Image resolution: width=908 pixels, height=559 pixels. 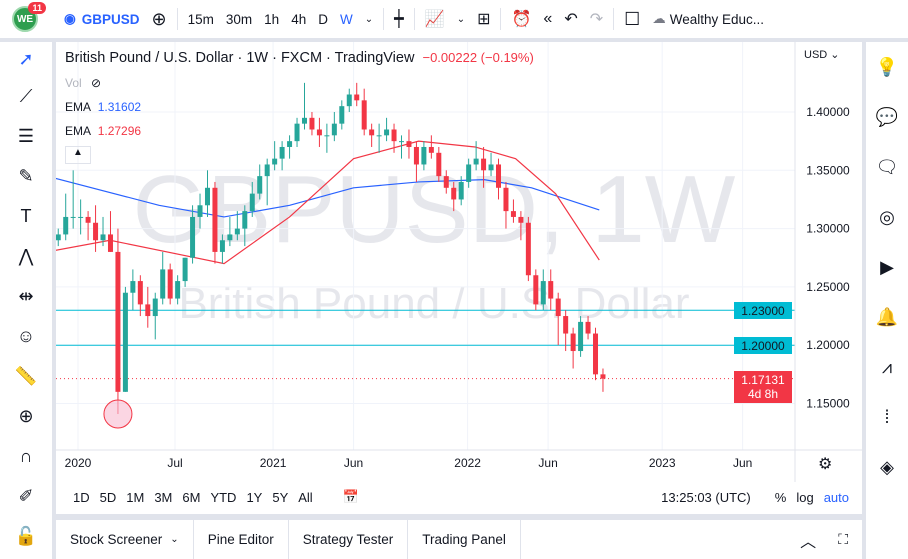 What do you see at coordinates (780, 497) in the screenshot?
I see `percent-toggle: %` at bounding box center [780, 497].